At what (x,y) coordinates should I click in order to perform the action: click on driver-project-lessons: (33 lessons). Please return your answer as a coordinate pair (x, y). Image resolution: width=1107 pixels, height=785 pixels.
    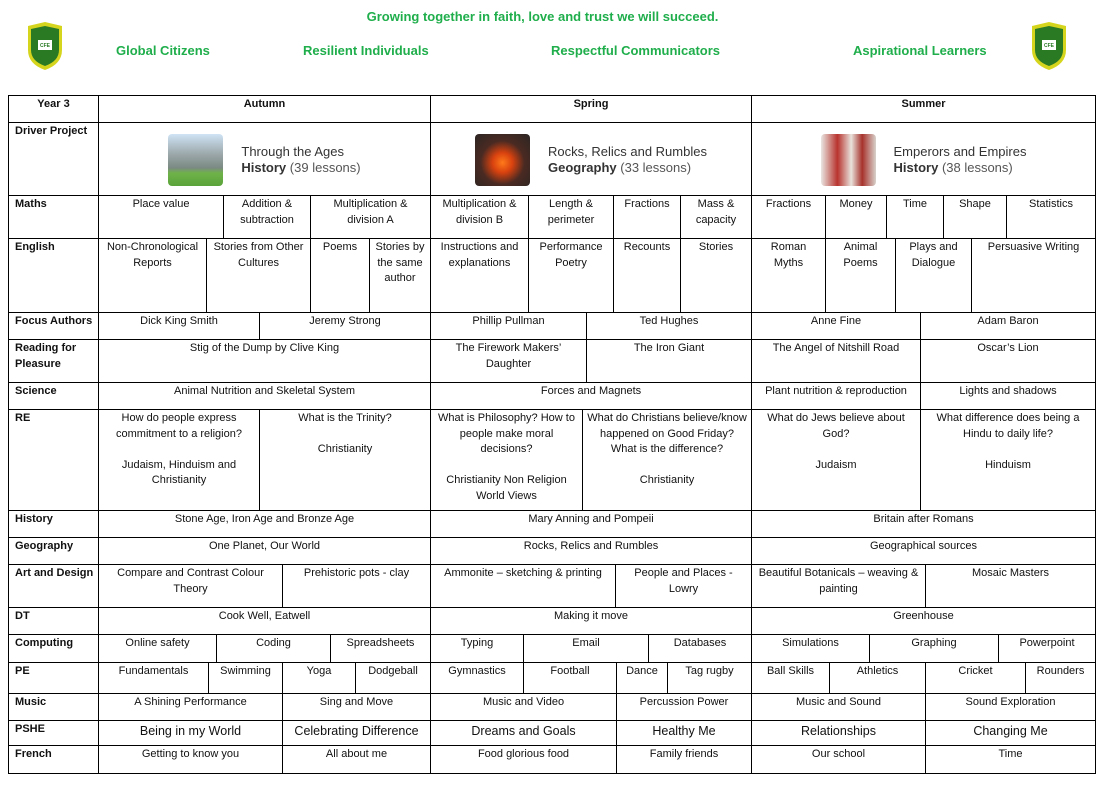
    Looking at the image, I should click on (656, 167).